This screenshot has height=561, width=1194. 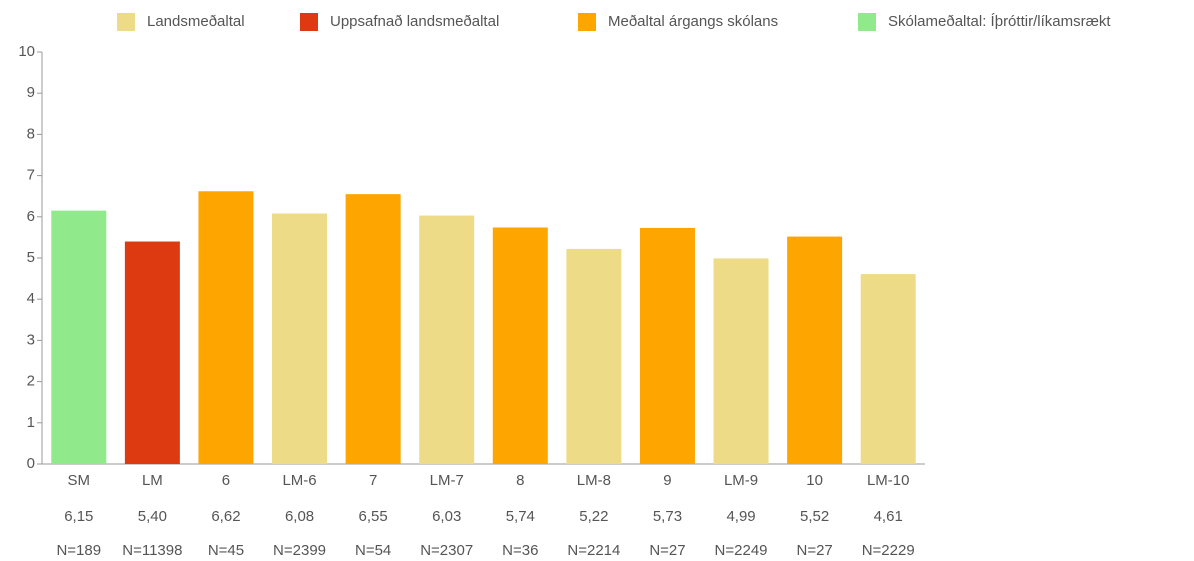 What do you see at coordinates (226, 550) in the screenshot?
I see `sample-size-label: N=45` at bounding box center [226, 550].